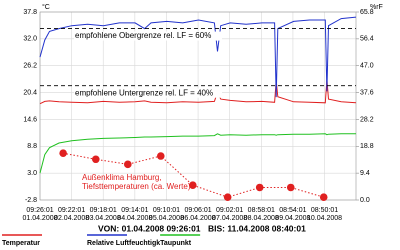  Describe the element at coordinates (197, 210) in the screenshot. I see `x-tick-label: 09:06:01` at that location.